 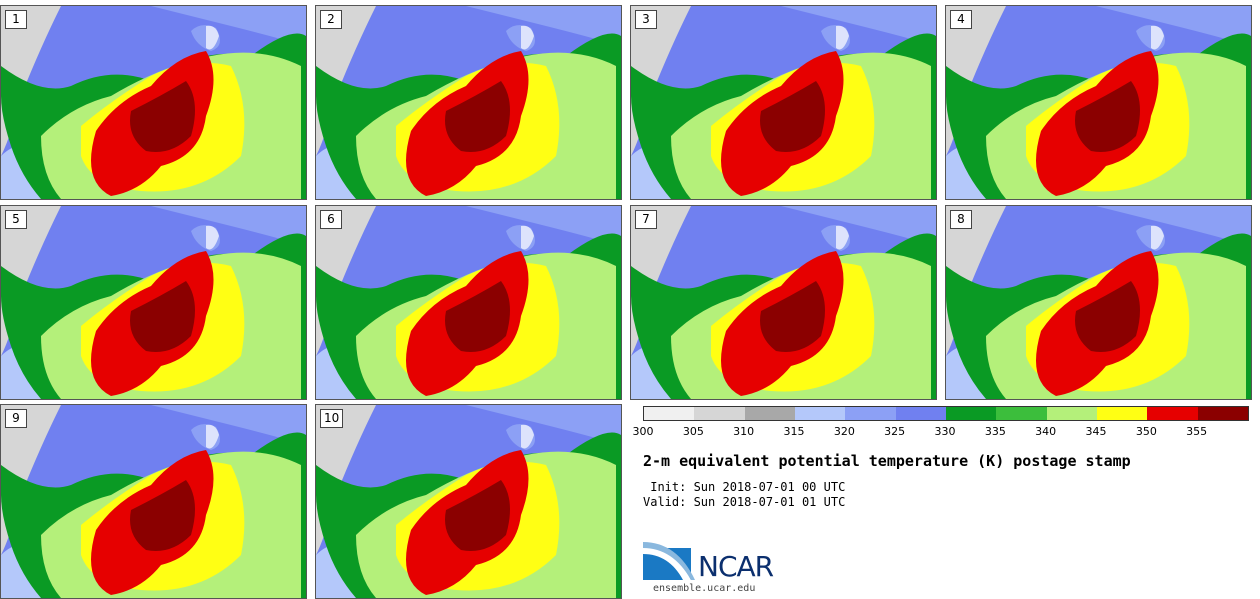 I want to click on colorbar-tick-label: 310, so click(x=744, y=431).